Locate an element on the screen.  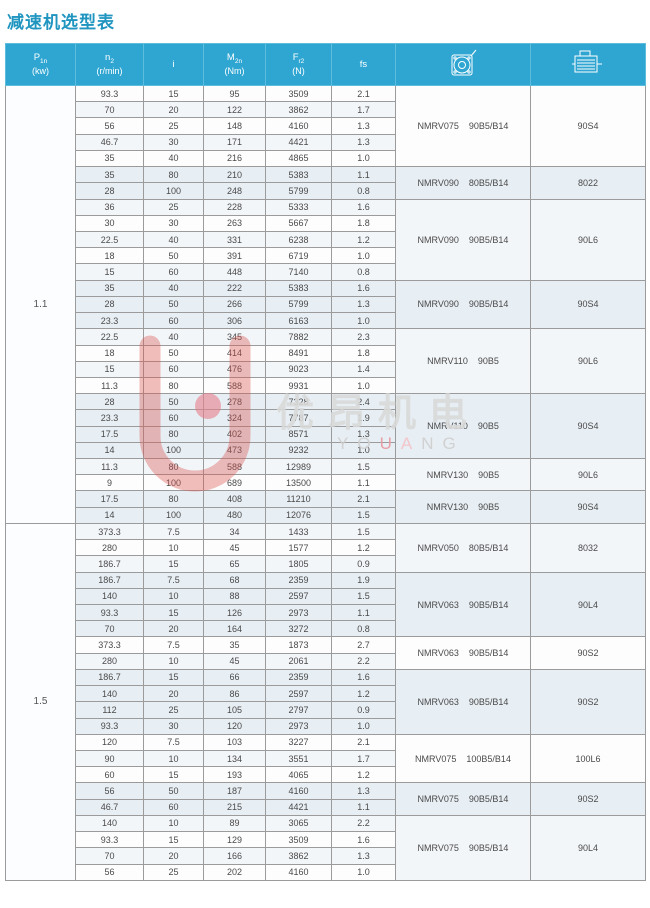
data-cell: 408 is located at coordinates (234, 499).